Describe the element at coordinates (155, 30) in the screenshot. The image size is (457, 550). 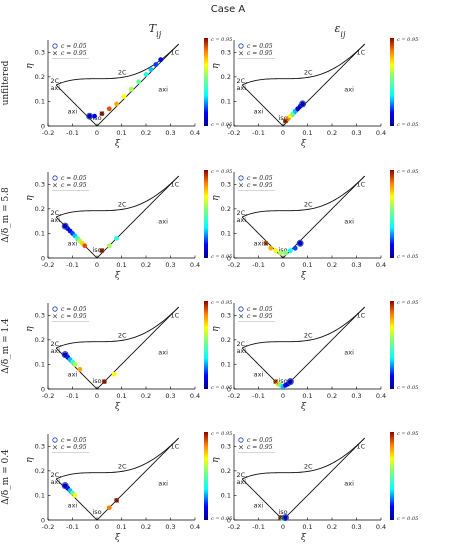
I see `column-title-T: Tij` at that location.